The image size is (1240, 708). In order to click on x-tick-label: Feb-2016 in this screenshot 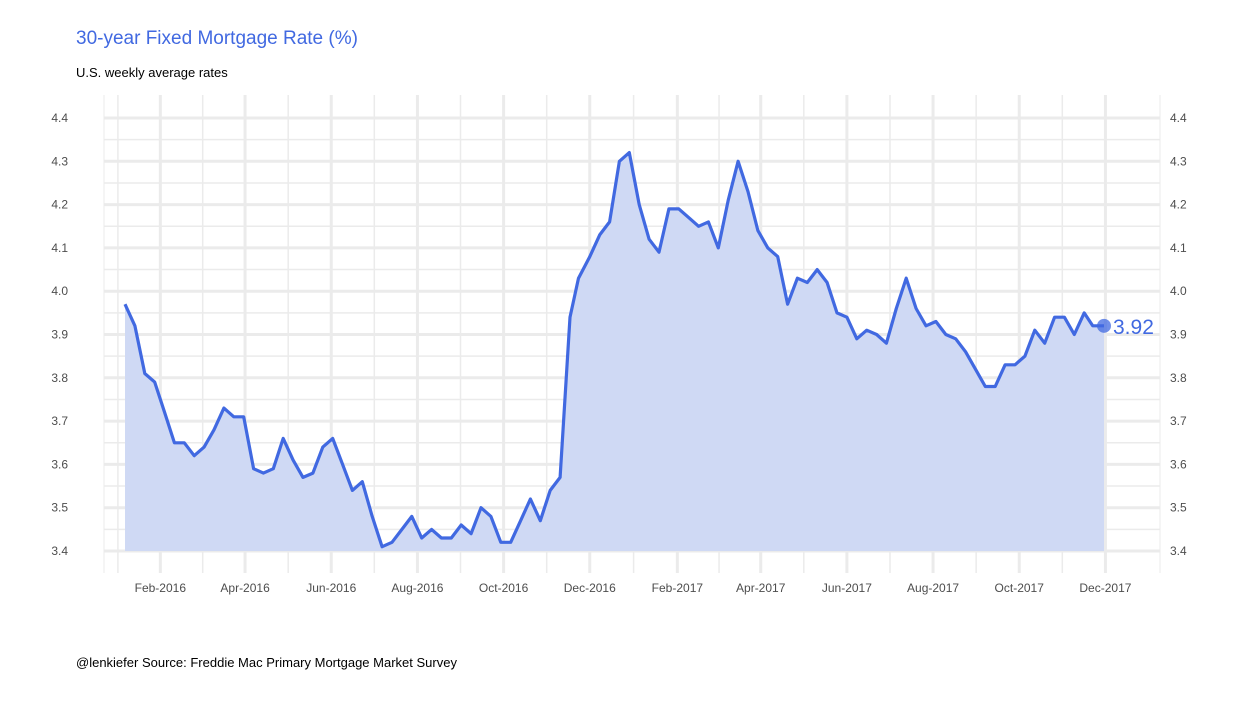, I will do `click(161, 588)`.